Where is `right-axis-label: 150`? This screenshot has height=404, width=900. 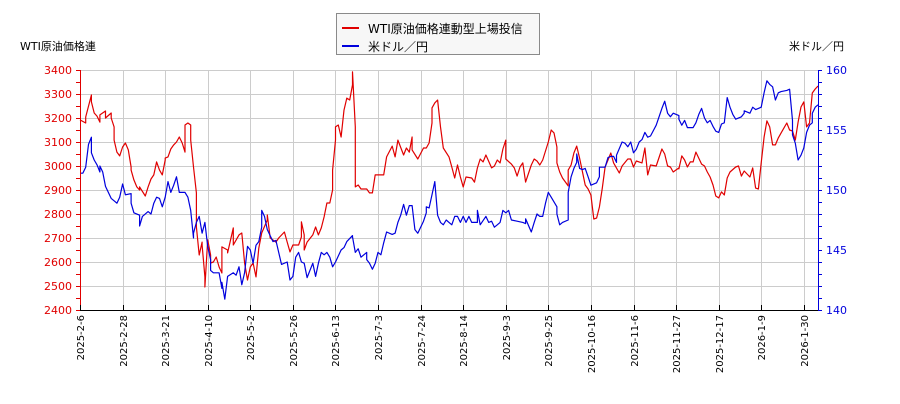
right-axis-label: 150 is located at coordinates (836, 190).